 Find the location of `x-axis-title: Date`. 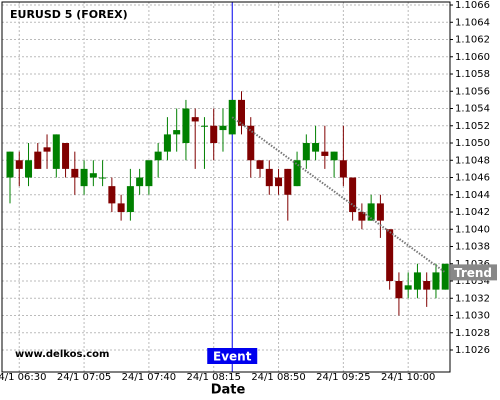

x-axis-title: Date is located at coordinates (228, 390).